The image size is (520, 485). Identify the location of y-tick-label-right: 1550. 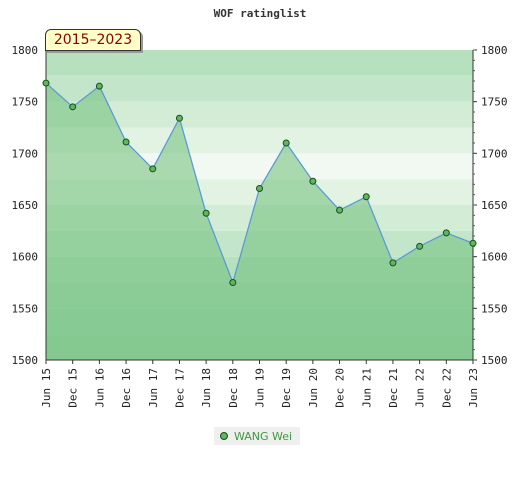
(494, 308).